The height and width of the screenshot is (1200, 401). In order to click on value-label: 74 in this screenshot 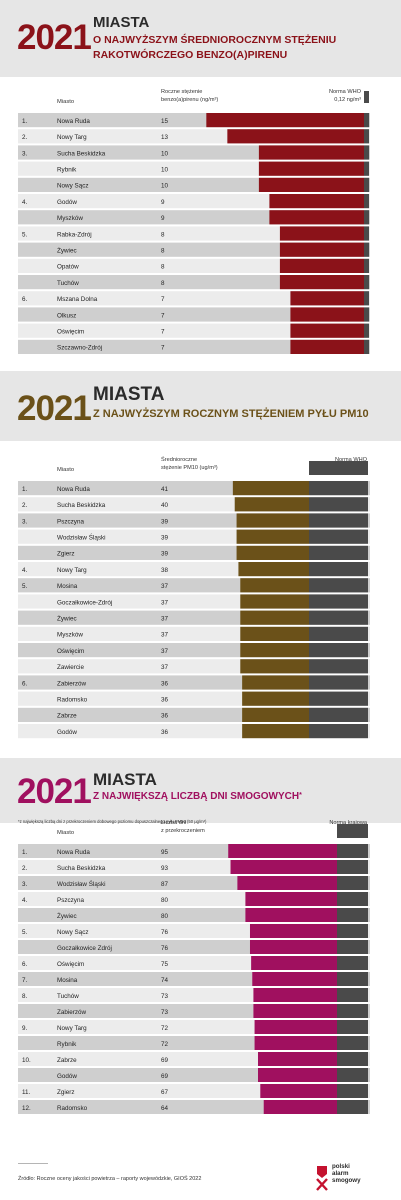, I will do `click(165, 980)`.